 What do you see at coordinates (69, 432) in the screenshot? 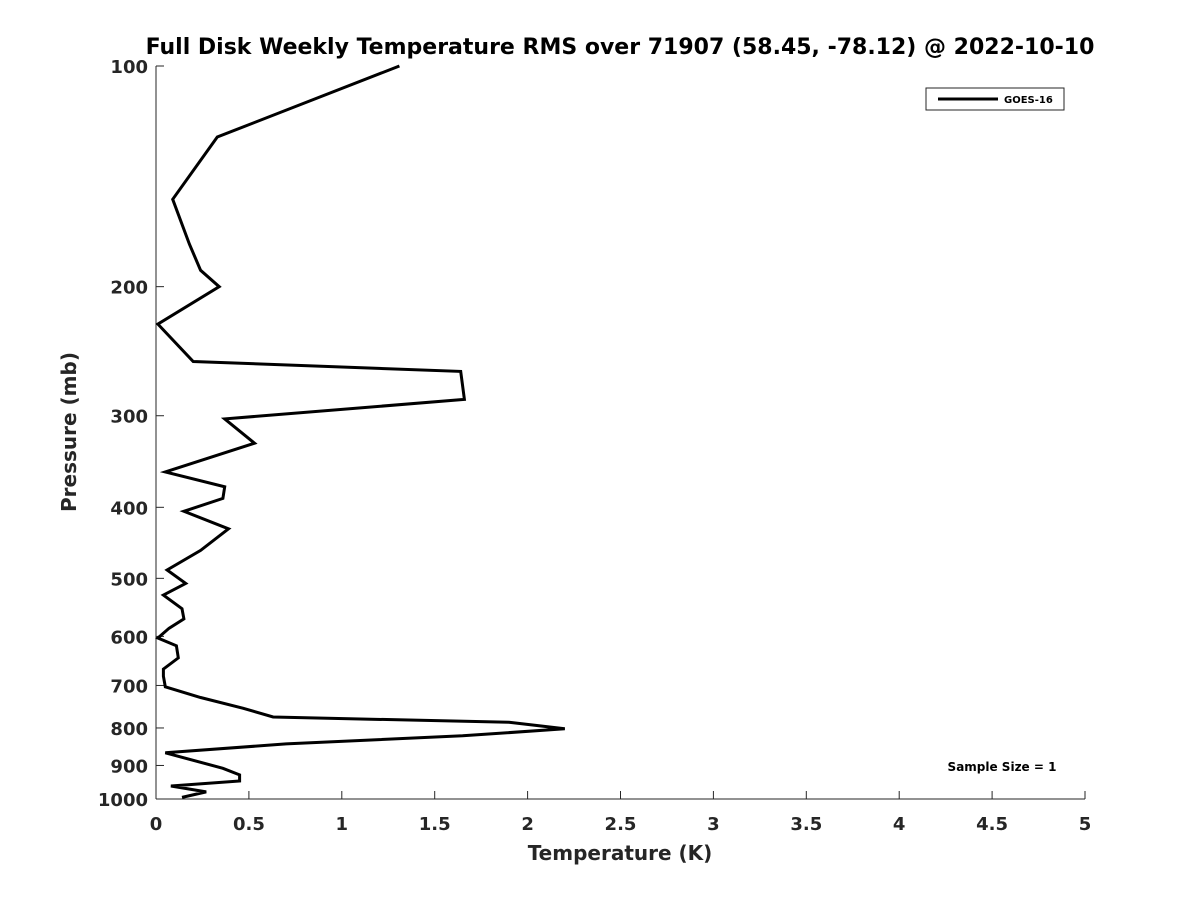
I see `y-axis-label: Pressure (mb)` at bounding box center [69, 432].